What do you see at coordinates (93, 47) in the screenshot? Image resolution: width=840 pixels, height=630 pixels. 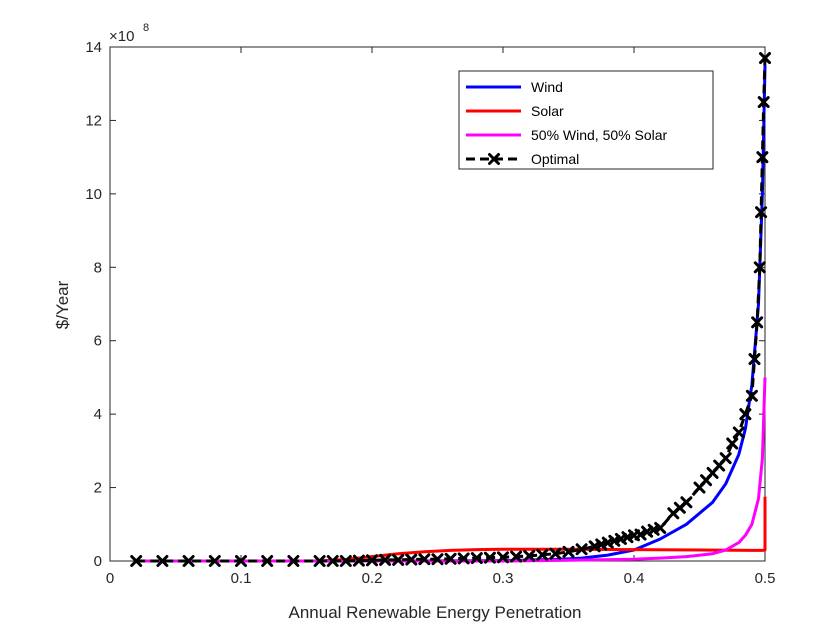 I see `y-tick-label: 14` at bounding box center [93, 47].